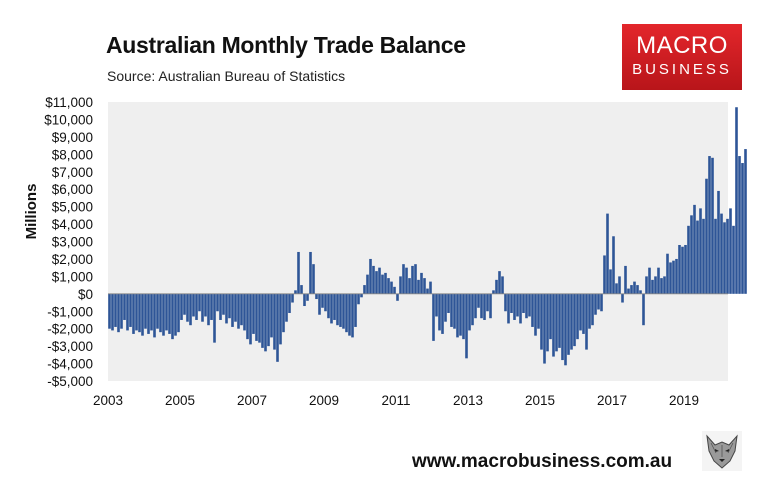 This screenshot has width=775, height=495. Describe the element at coordinates (324, 400) in the screenshot. I see `x-tick-label: 2009` at that location.